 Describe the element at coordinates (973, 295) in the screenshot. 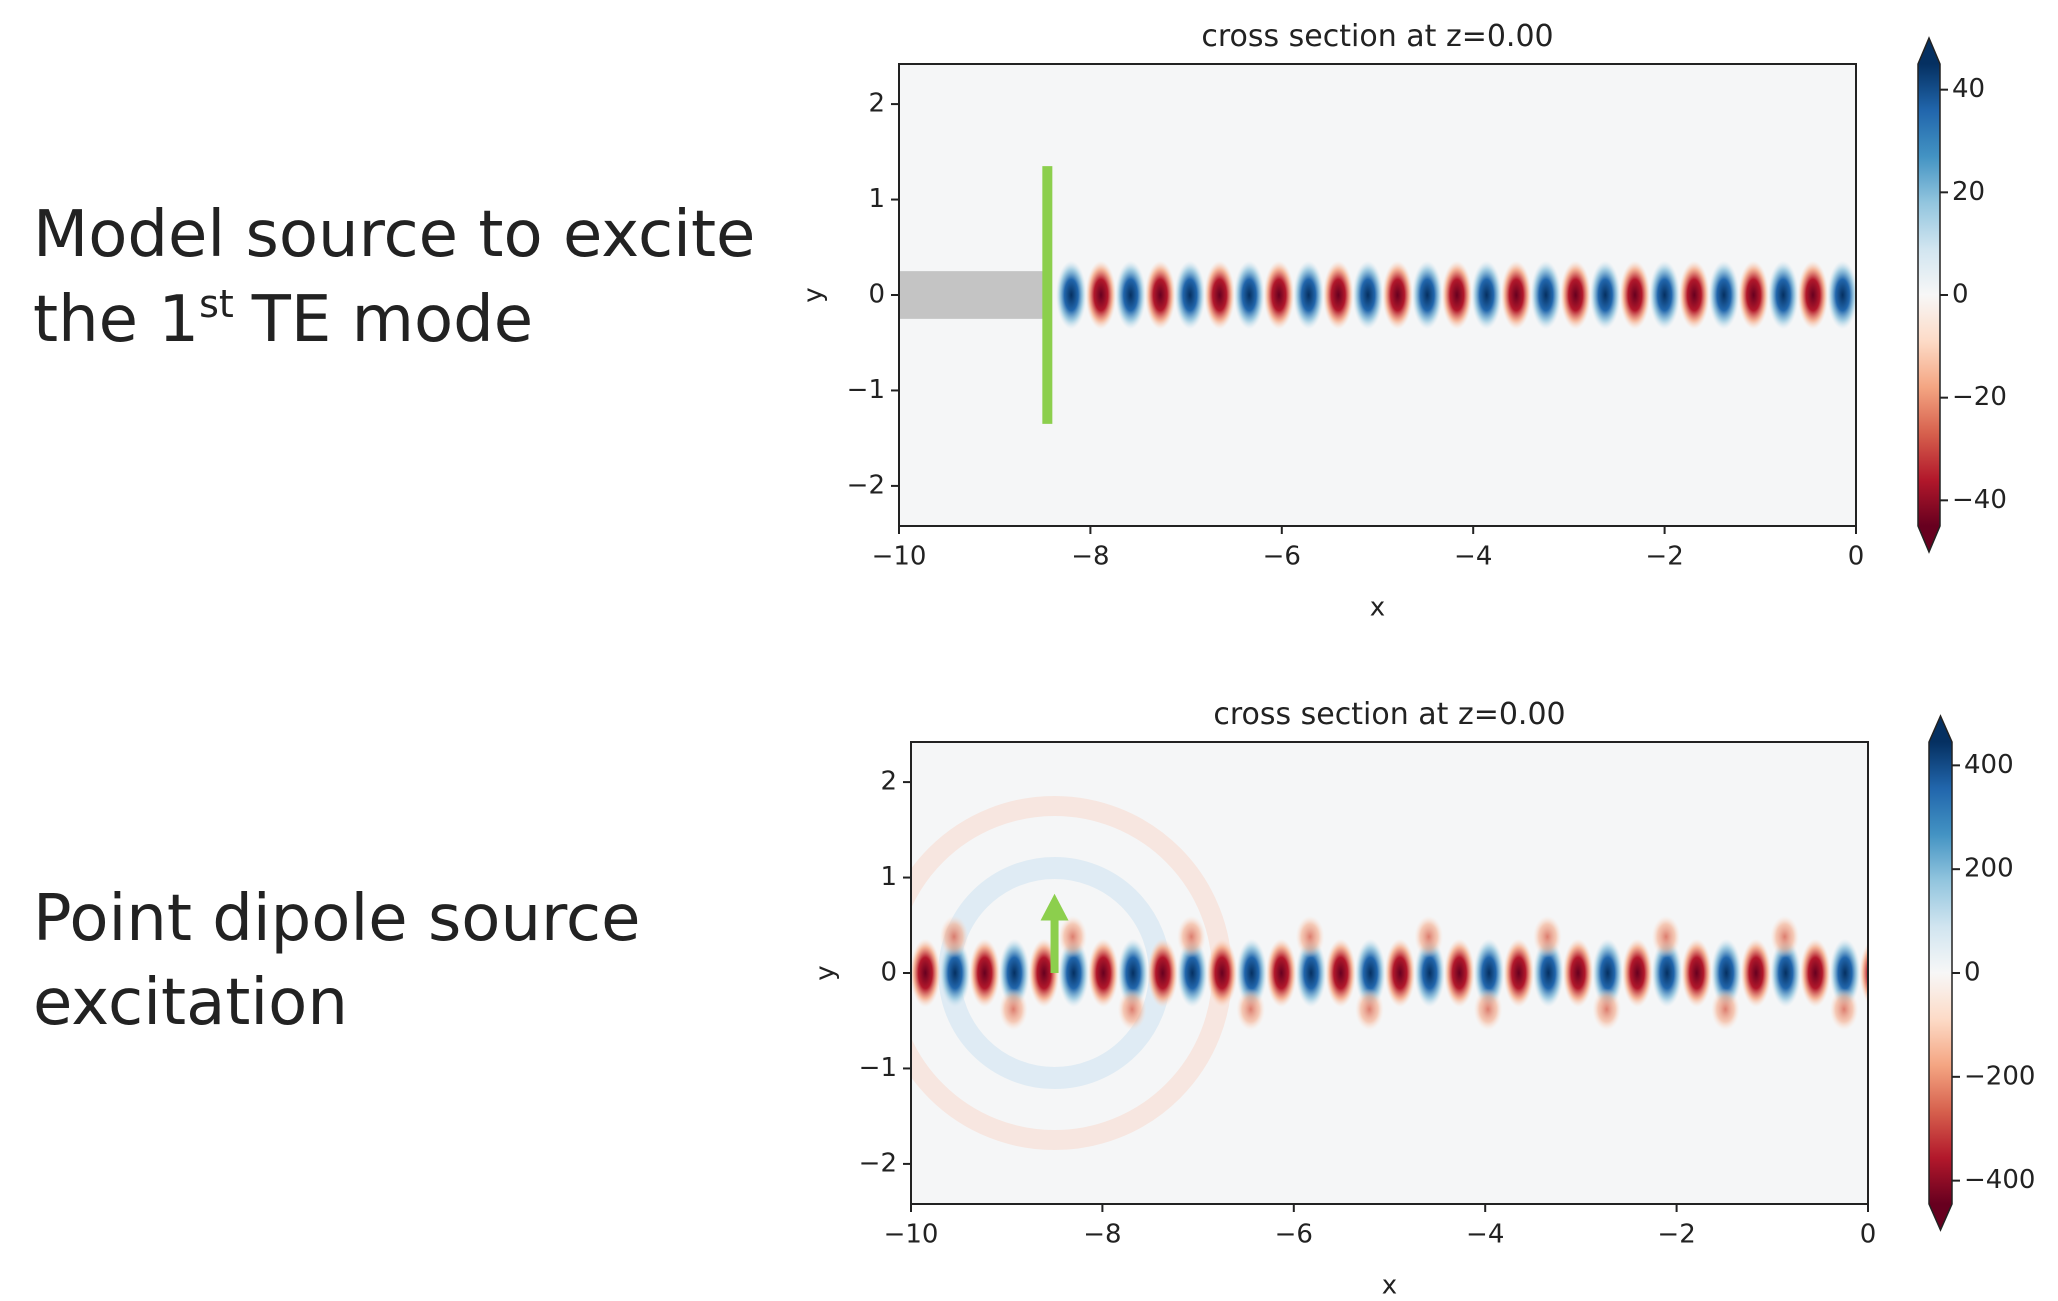

I see `waveguide` at that location.